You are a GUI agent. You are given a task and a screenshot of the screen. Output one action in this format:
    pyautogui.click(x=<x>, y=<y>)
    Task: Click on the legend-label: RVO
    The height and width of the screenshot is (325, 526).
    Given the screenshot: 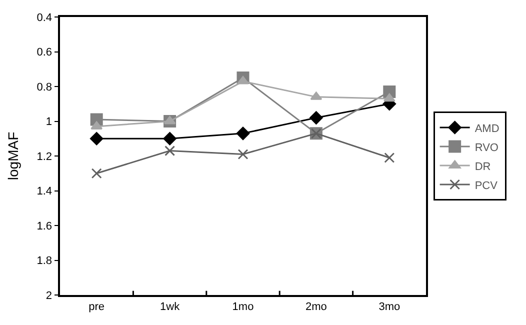 What is the action you would take?
    pyautogui.click(x=486, y=148)
    